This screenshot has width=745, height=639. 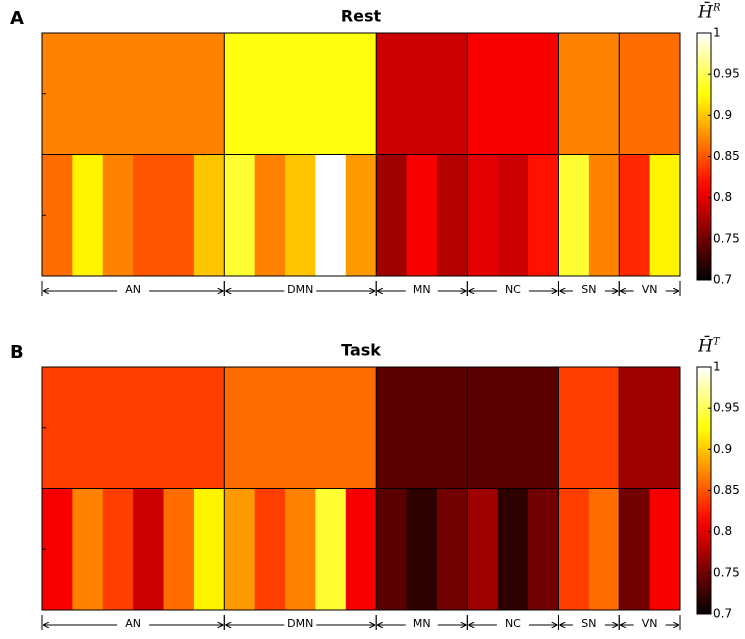 I want to click on chart-title: Task, so click(x=361, y=350).